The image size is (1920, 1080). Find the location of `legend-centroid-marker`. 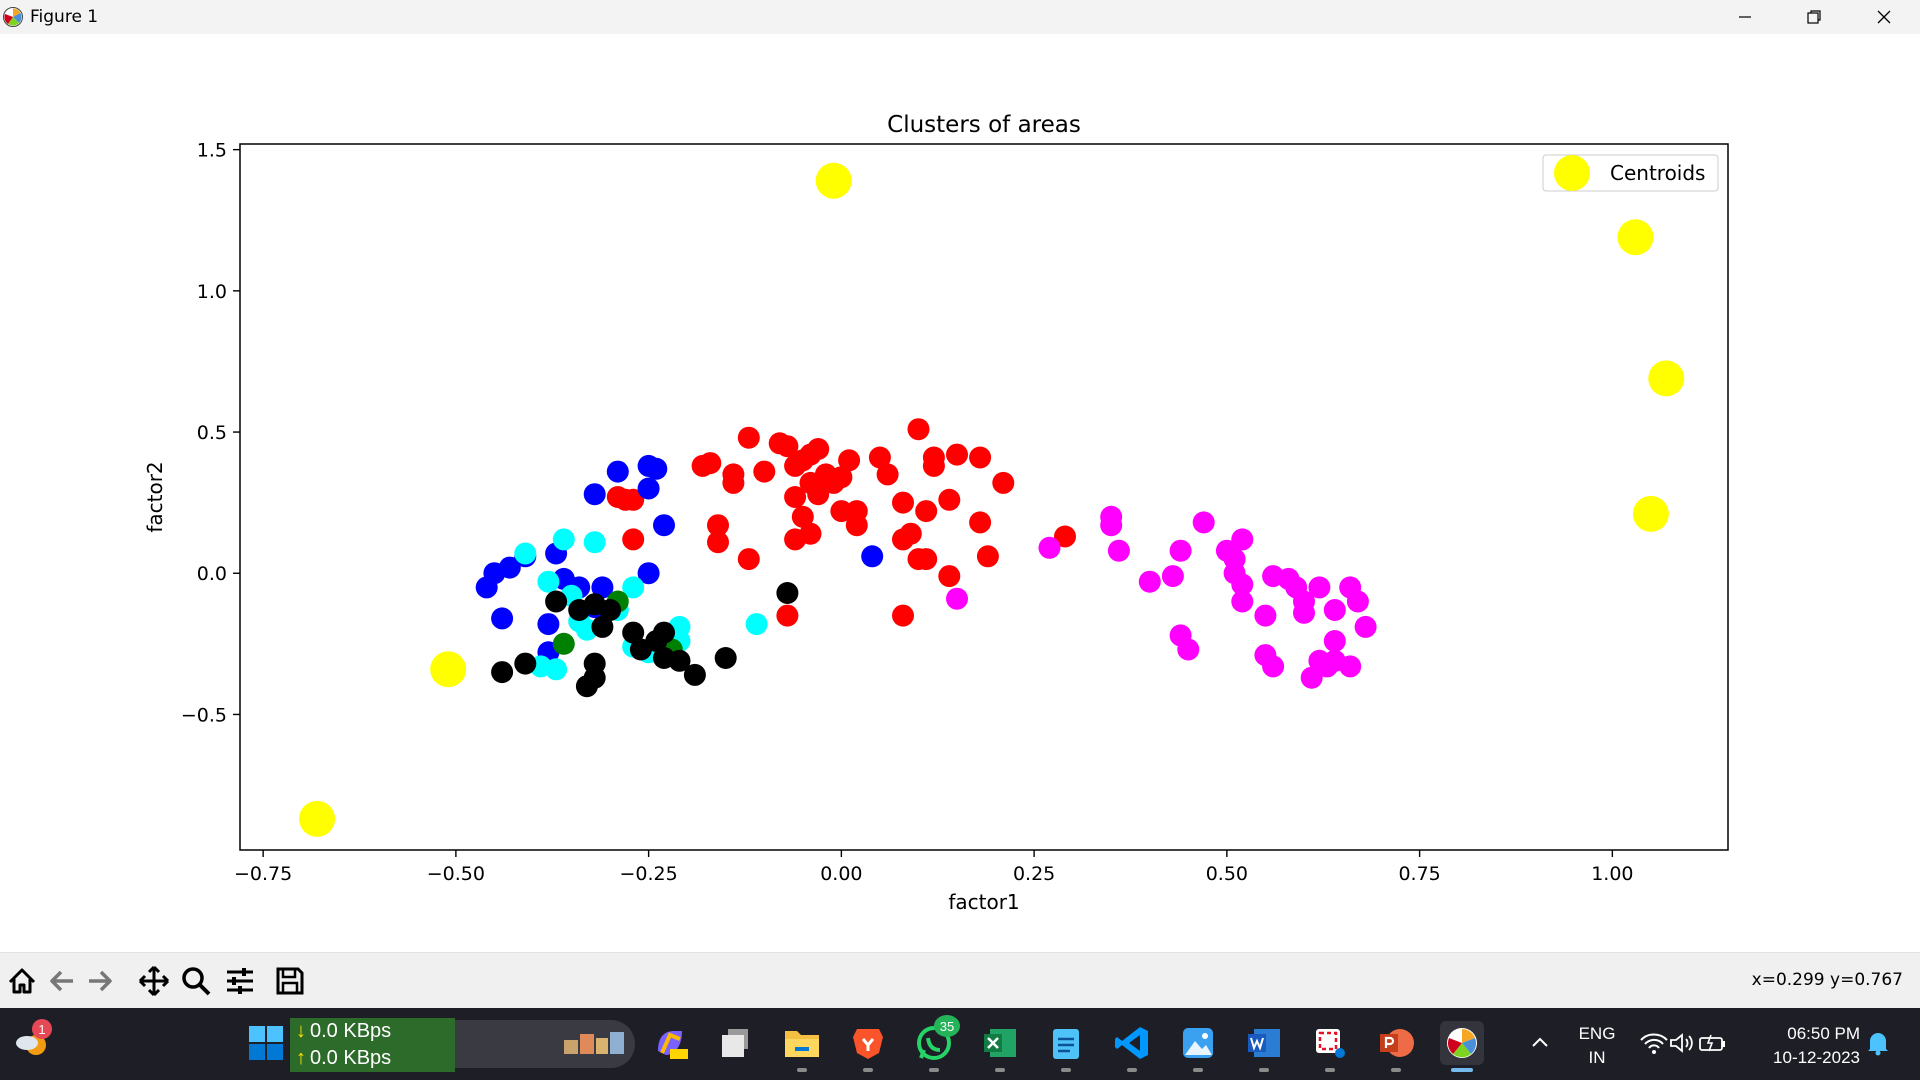

legend-centroid-marker is located at coordinates (1572, 173).